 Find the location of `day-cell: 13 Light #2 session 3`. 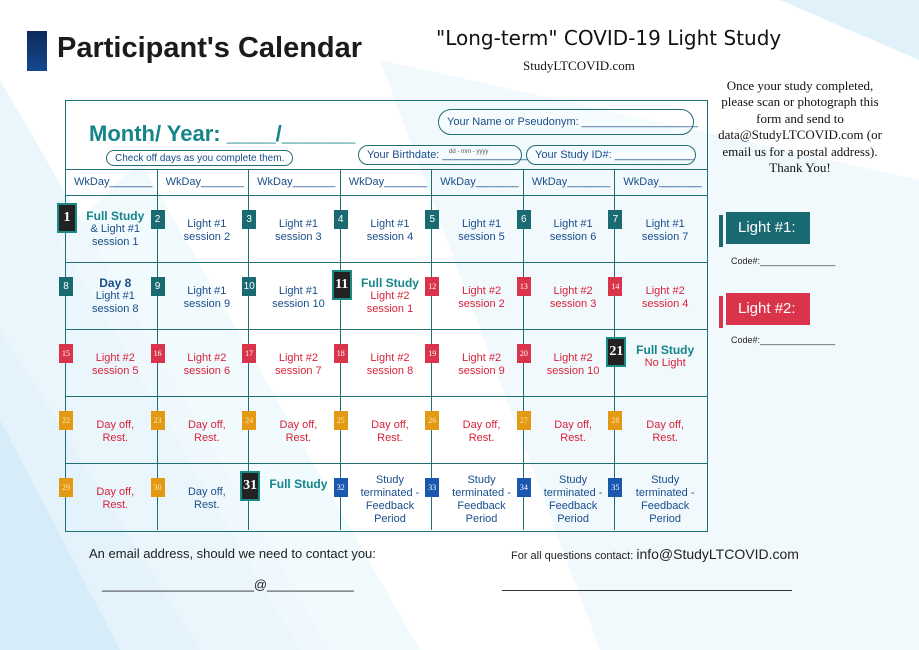

day-cell: 13 Light #2 session 3 is located at coordinates (566, 295).